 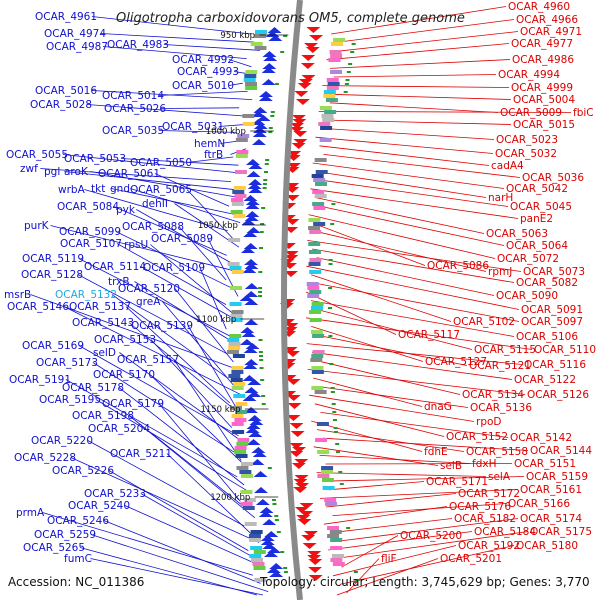 I want to click on gene-label-left: greA, so click(x=148, y=302).